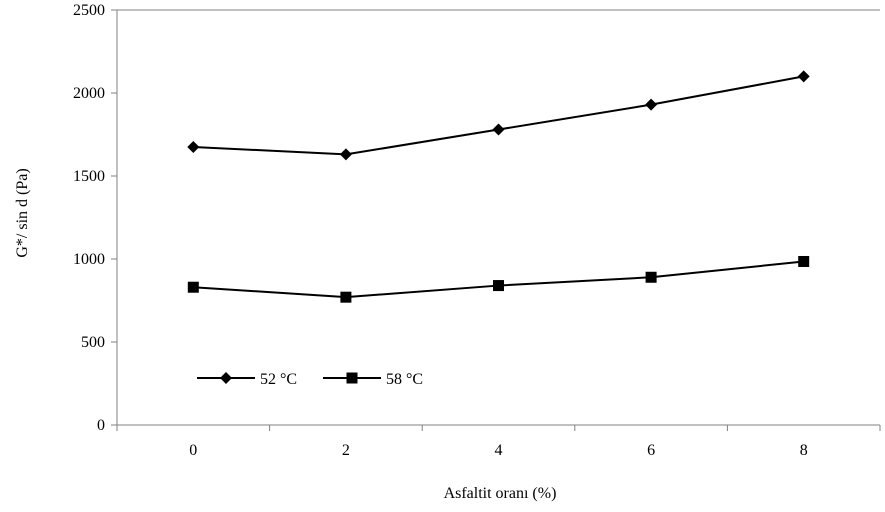  What do you see at coordinates (247, 379) in the screenshot?
I see `legend-item: 52 °C` at bounding box center [247, 379].